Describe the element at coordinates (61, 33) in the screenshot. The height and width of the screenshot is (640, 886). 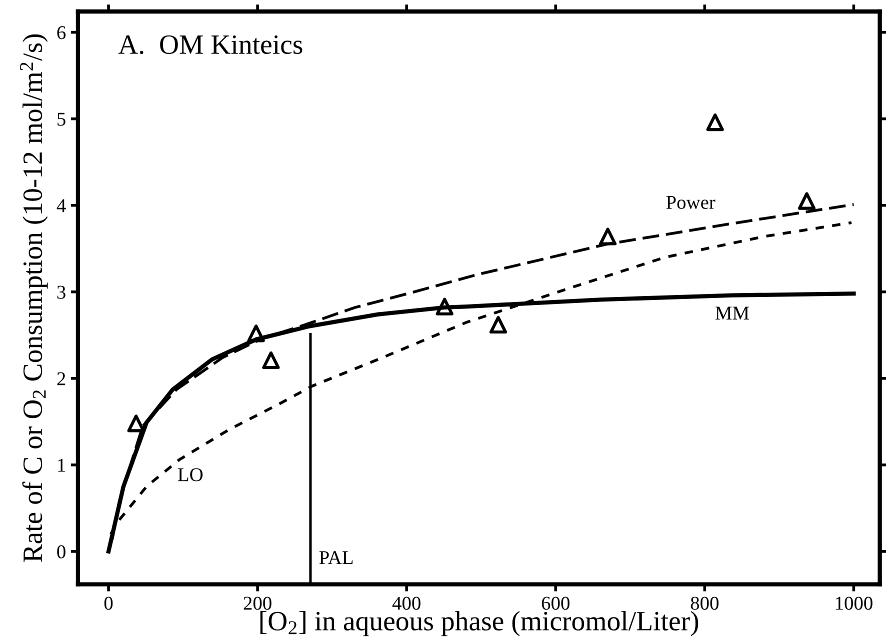
I see `y-tick-label: 6` at that location.